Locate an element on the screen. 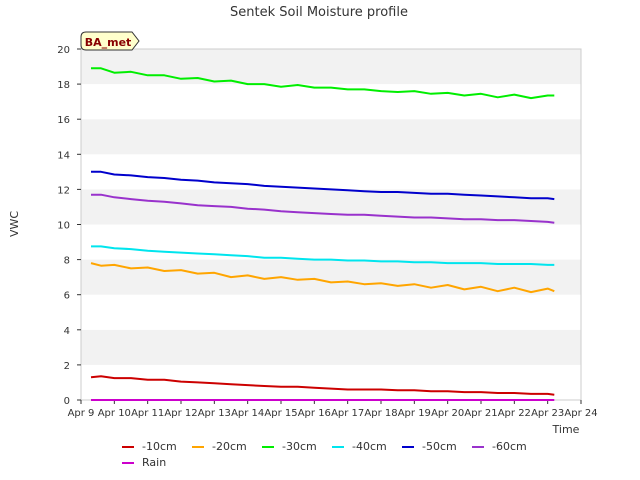 This screenshot has width=640, height=480. x-tick-label: Apr 12 is located at coordinates (180, 413).